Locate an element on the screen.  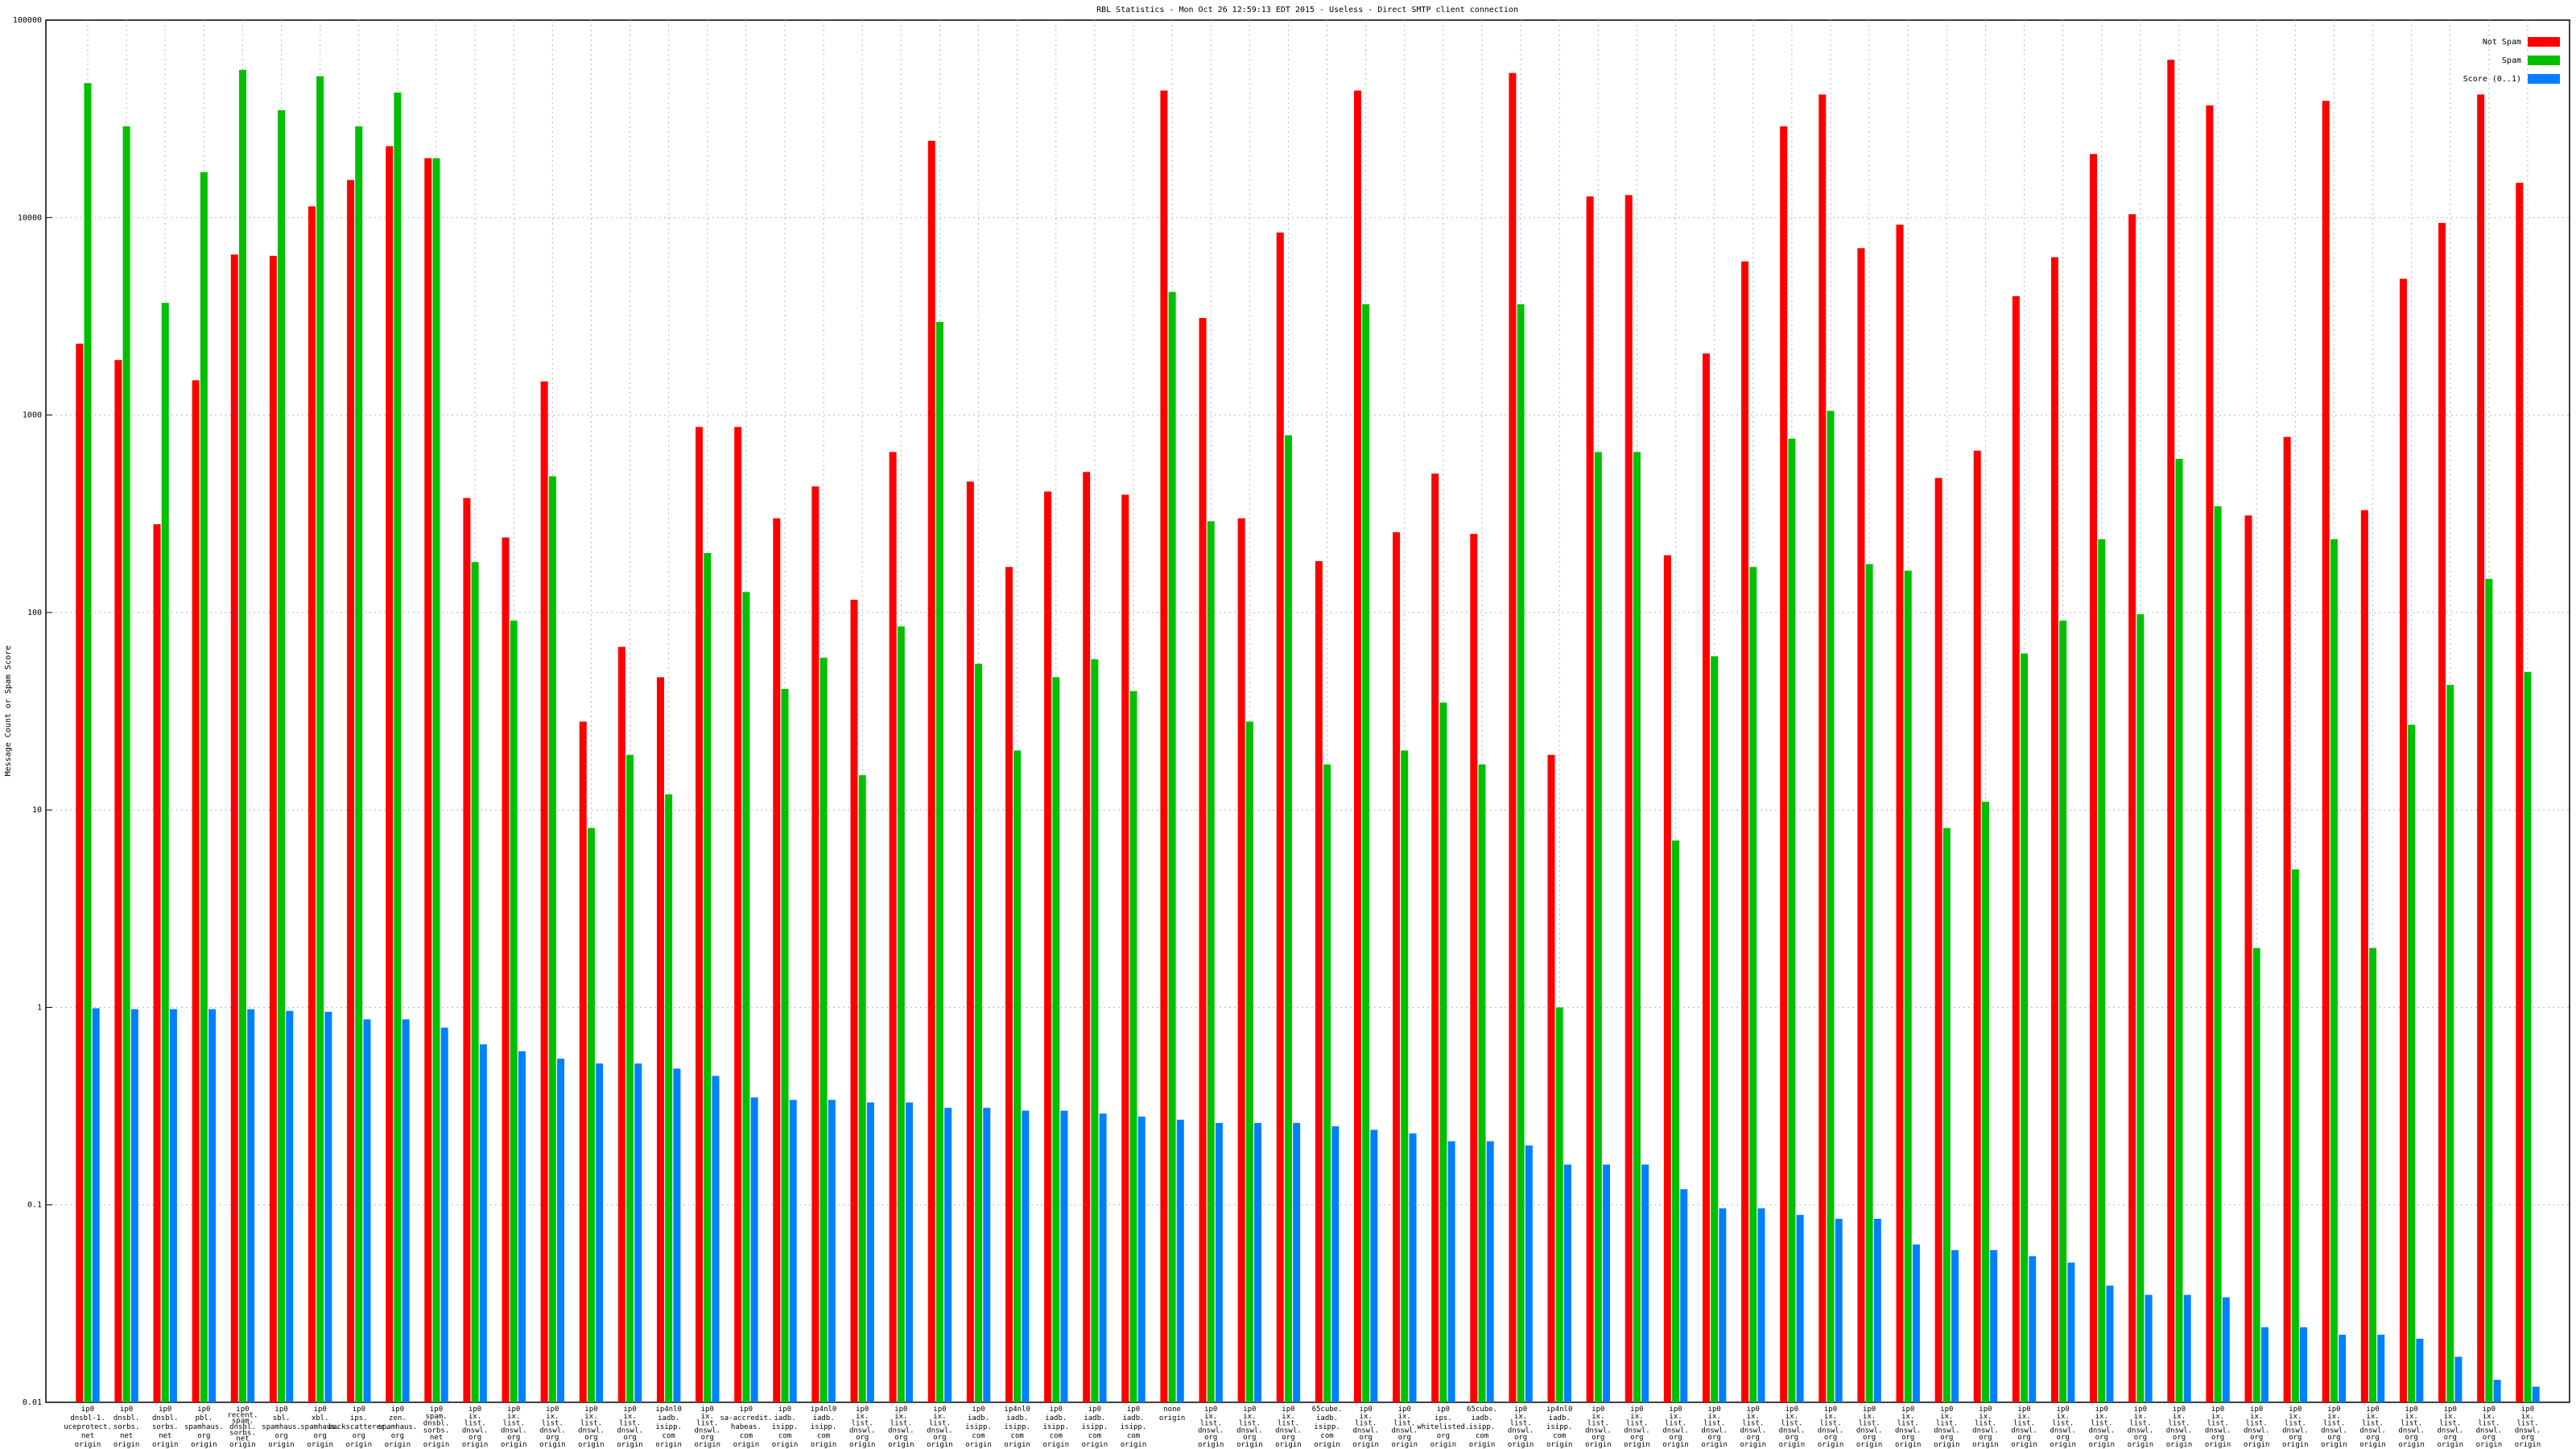
x-tick-label-line: whitelisted. is located at coordinates (1443, 1427).